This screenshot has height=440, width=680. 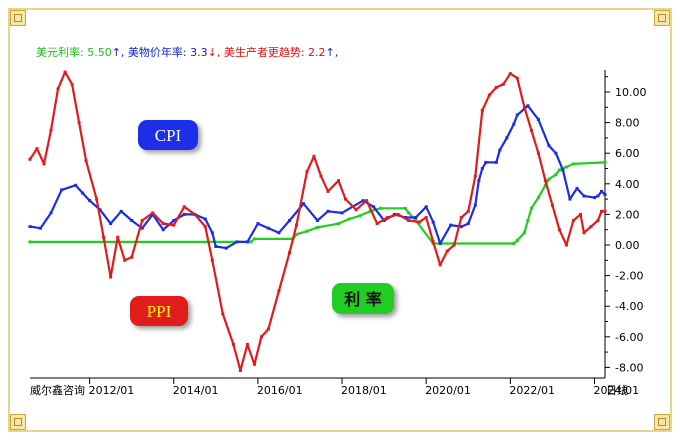 I want to click on rate-badge-text: 利 率, so click(x=363, y=299).